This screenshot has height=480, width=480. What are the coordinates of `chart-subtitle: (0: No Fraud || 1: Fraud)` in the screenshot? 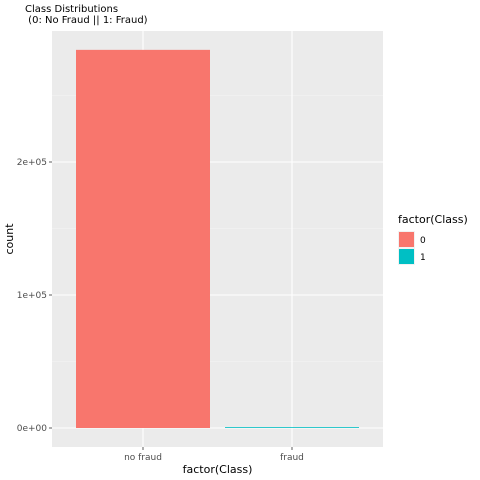 It's located at (86, 20).